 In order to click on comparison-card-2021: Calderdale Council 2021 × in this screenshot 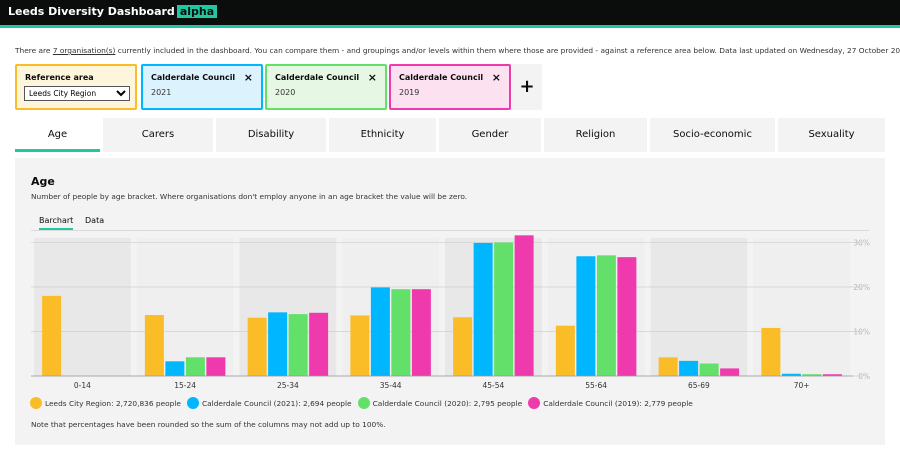, I will do `click(202, 87)`.